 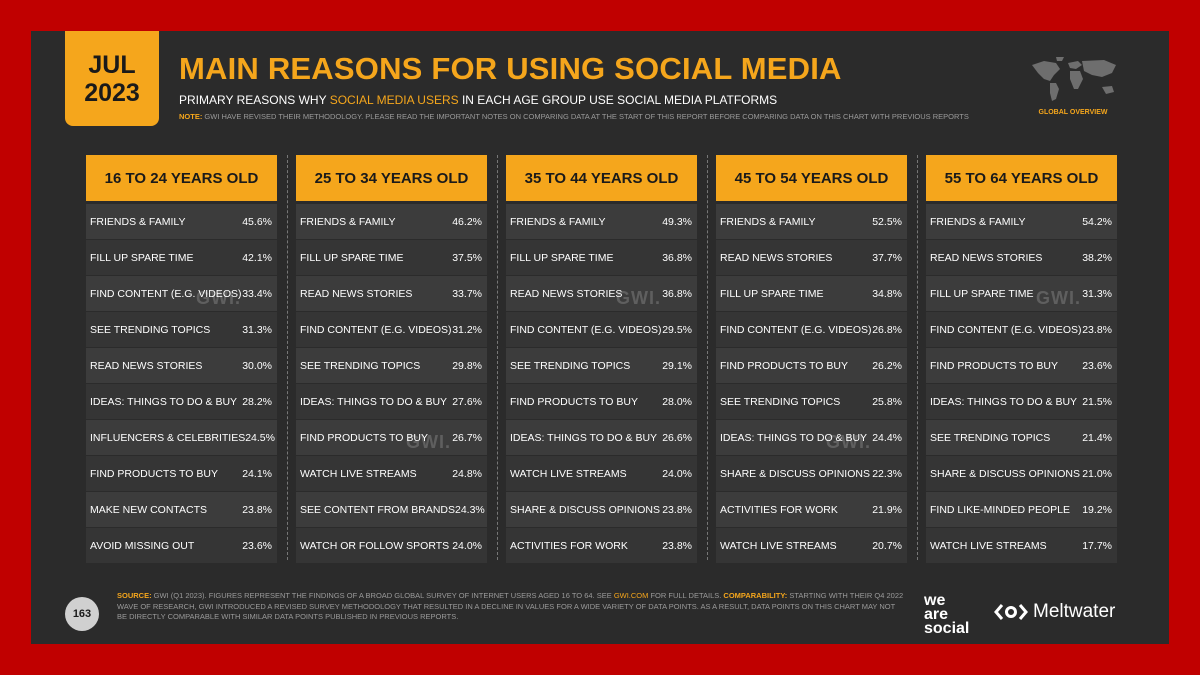 What do you see at coordinates (181, 366) in the screenshot?
I see `reason-row: READ NEWS STORIES 30.0%` at bounding box center [181, 366].